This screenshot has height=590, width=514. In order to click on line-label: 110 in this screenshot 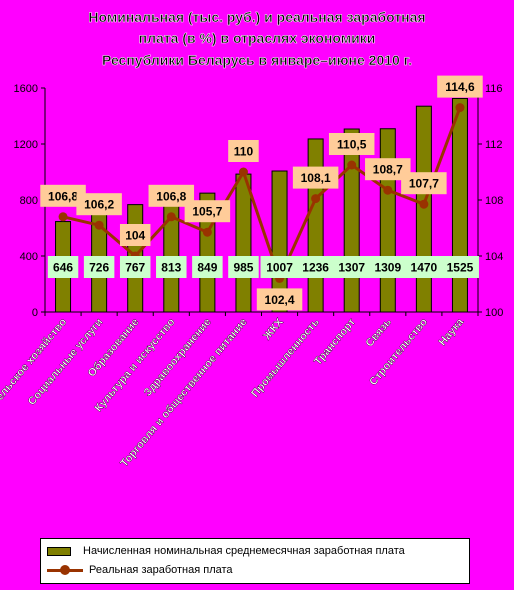, I will do `click(244, 152)`.